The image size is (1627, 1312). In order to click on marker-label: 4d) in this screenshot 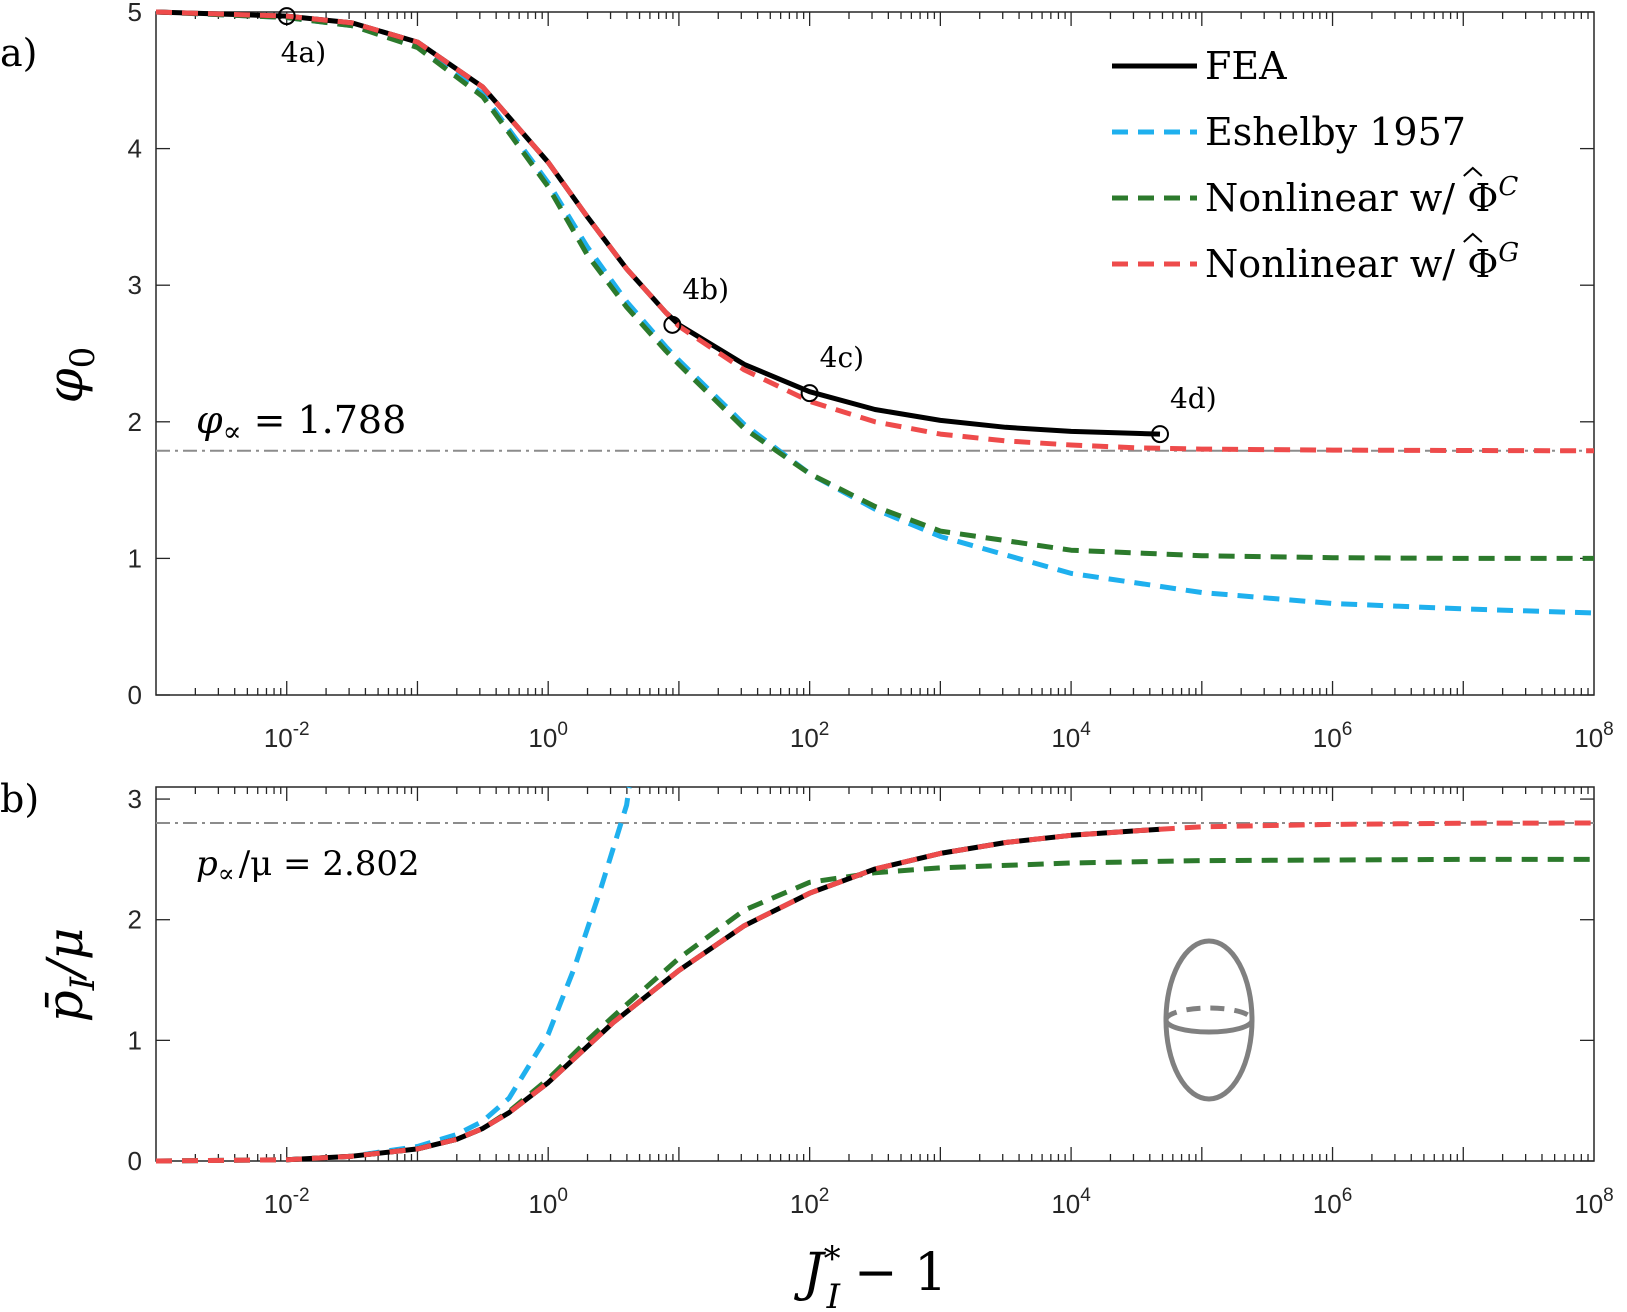, I will do `click(1193, 398)`.